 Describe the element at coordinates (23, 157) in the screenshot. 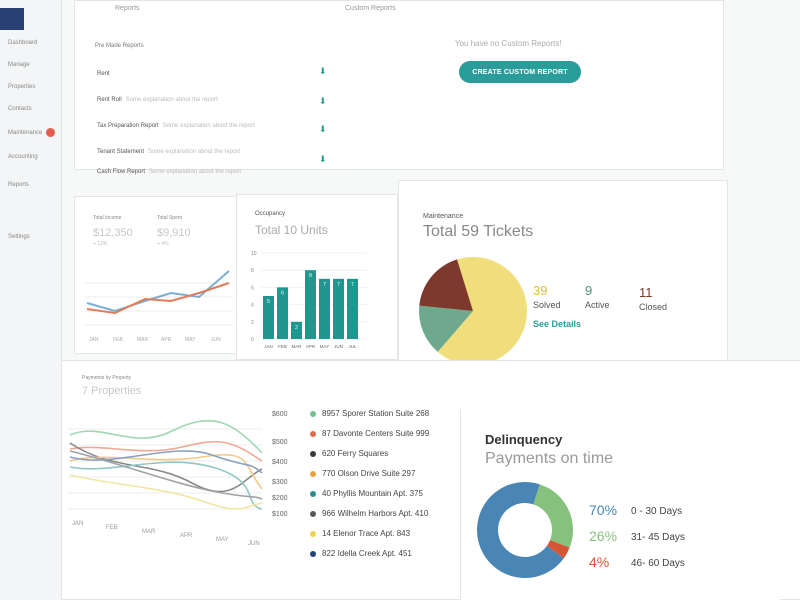

I see `sidebar-item-accounting: Accounting` at that location.